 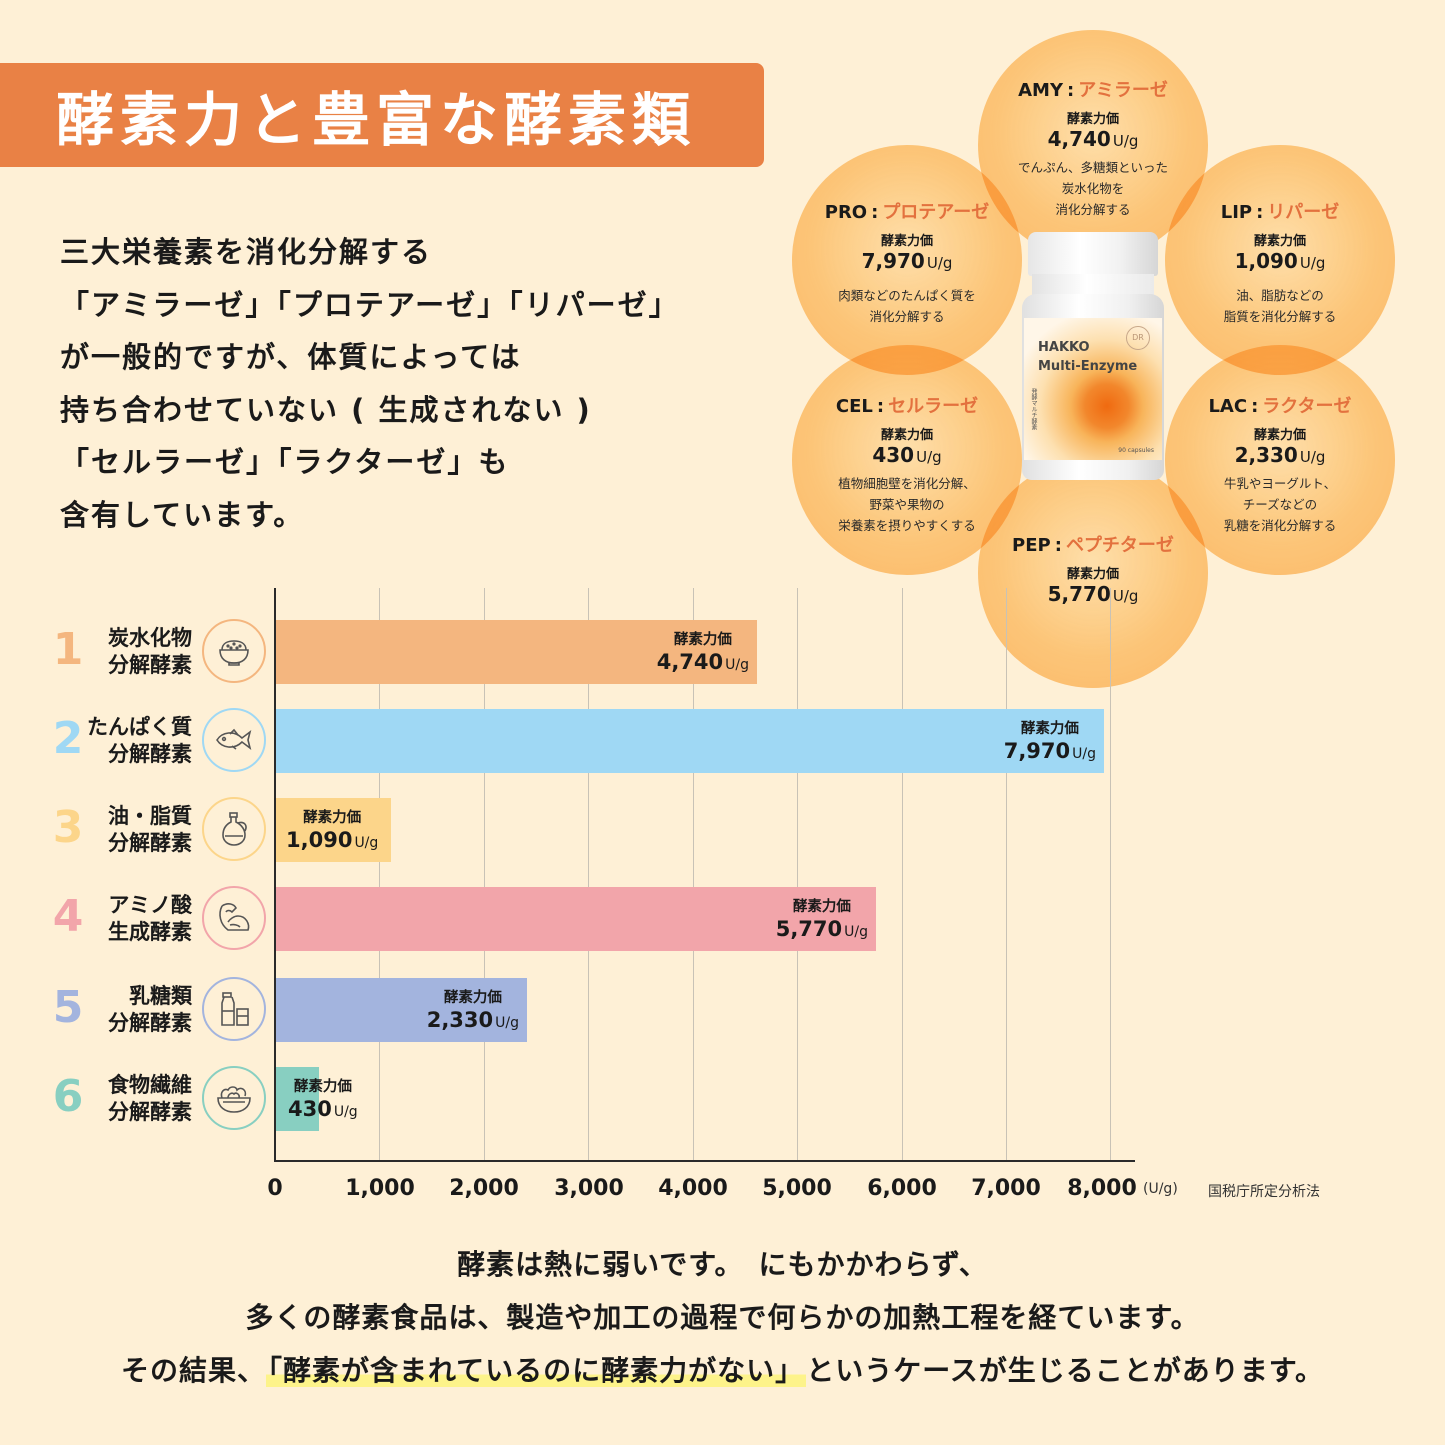 What do you see at coordinates (1123, 90) in the screenshot?
I see `enzyme-name: アミラーゼ` at bounding box center [1123, 90].